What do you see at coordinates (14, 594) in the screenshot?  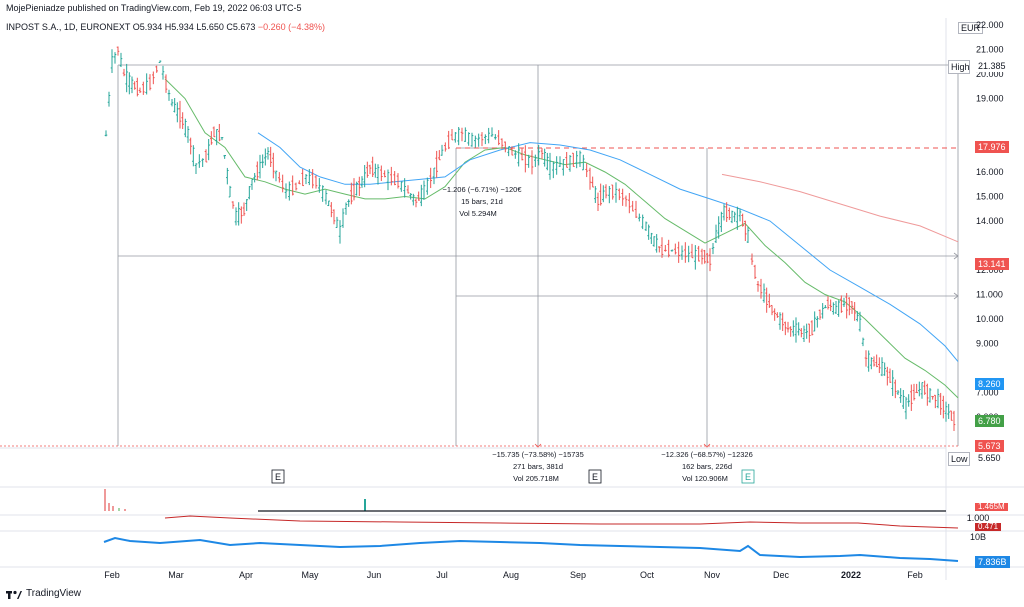 I see `tradingview-logo-icon` at bounding box center [14, 594].